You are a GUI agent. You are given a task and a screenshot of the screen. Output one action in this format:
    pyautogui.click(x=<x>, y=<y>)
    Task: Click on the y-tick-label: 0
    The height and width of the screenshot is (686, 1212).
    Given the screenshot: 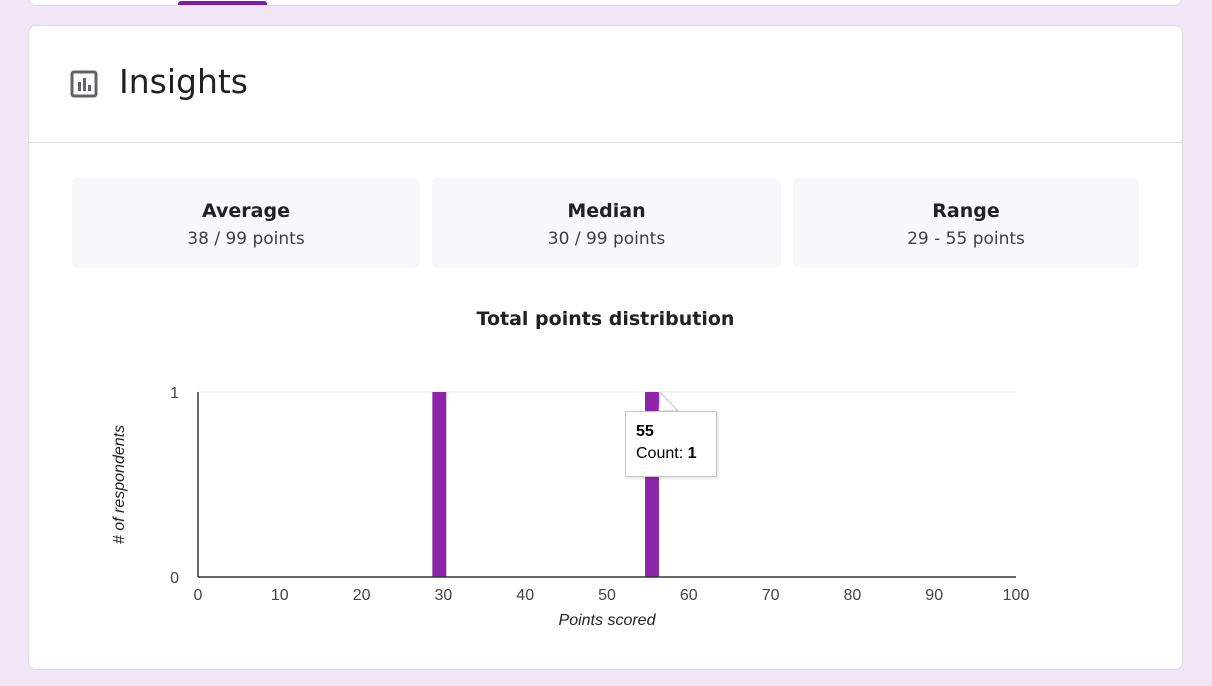 What is the action you would take?
    pyautogui.click(x=174, y=578)
    